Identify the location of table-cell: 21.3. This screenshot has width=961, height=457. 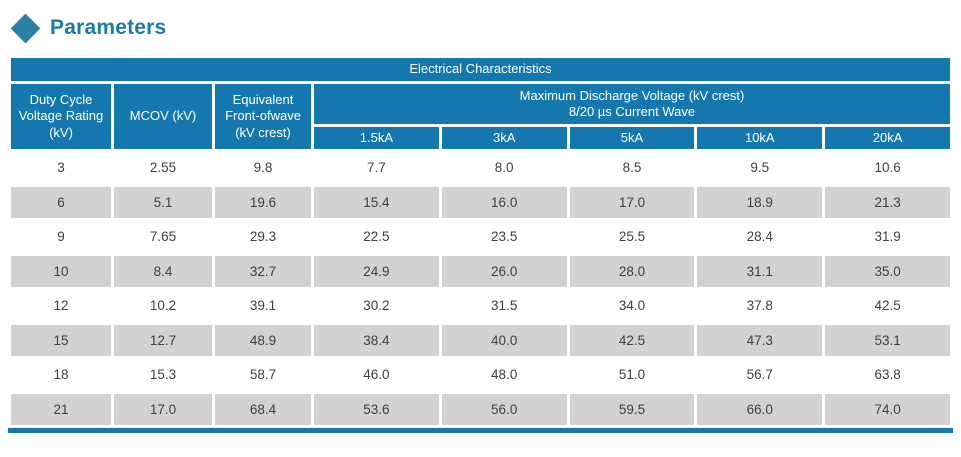
(887, 202).